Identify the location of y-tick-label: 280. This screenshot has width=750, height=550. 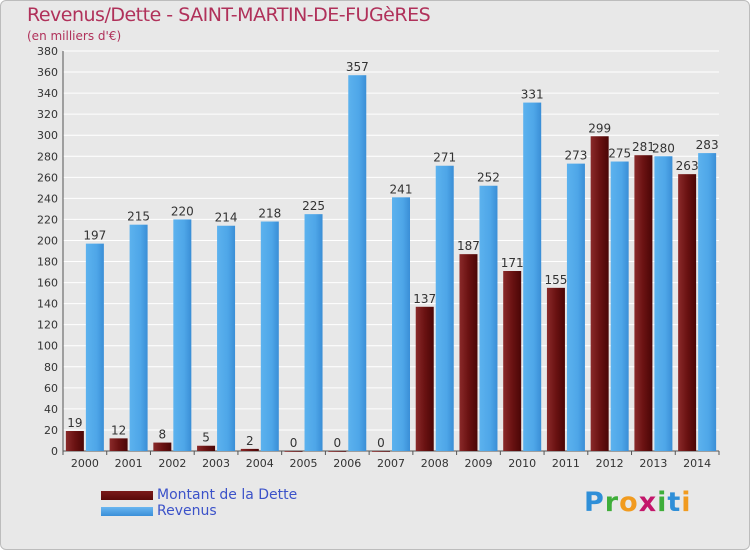
(47, 156).